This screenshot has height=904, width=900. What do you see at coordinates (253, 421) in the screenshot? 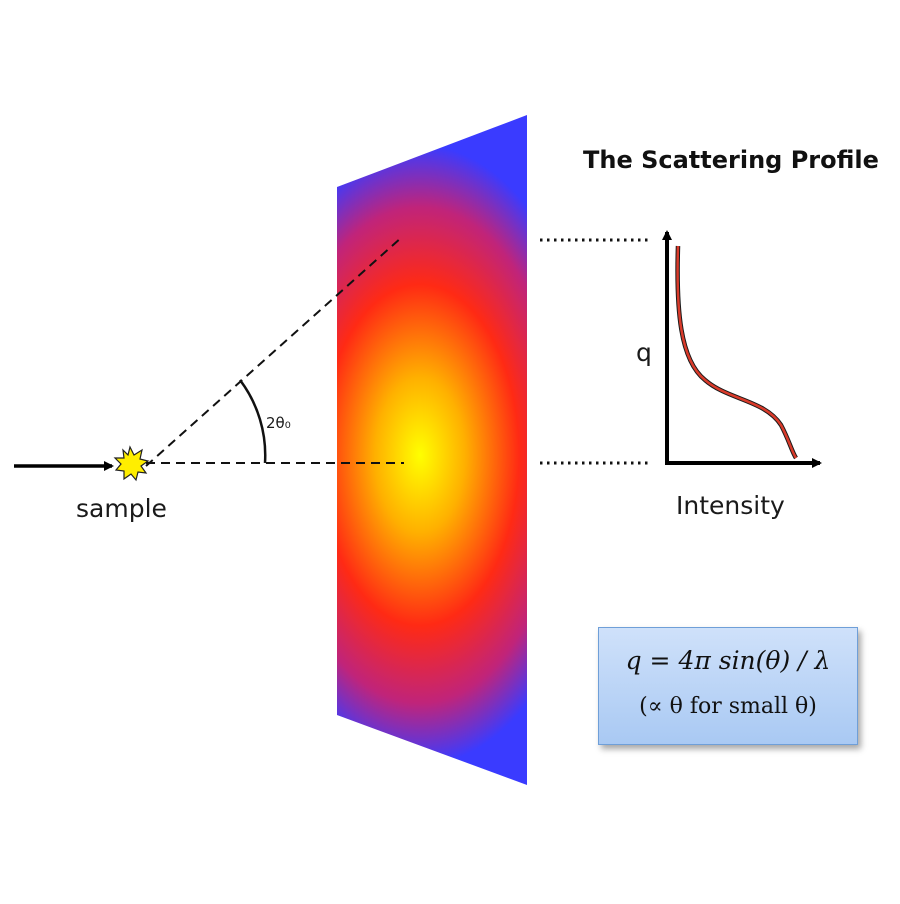
I see `angle-arc` at bounding box center [253, 421].